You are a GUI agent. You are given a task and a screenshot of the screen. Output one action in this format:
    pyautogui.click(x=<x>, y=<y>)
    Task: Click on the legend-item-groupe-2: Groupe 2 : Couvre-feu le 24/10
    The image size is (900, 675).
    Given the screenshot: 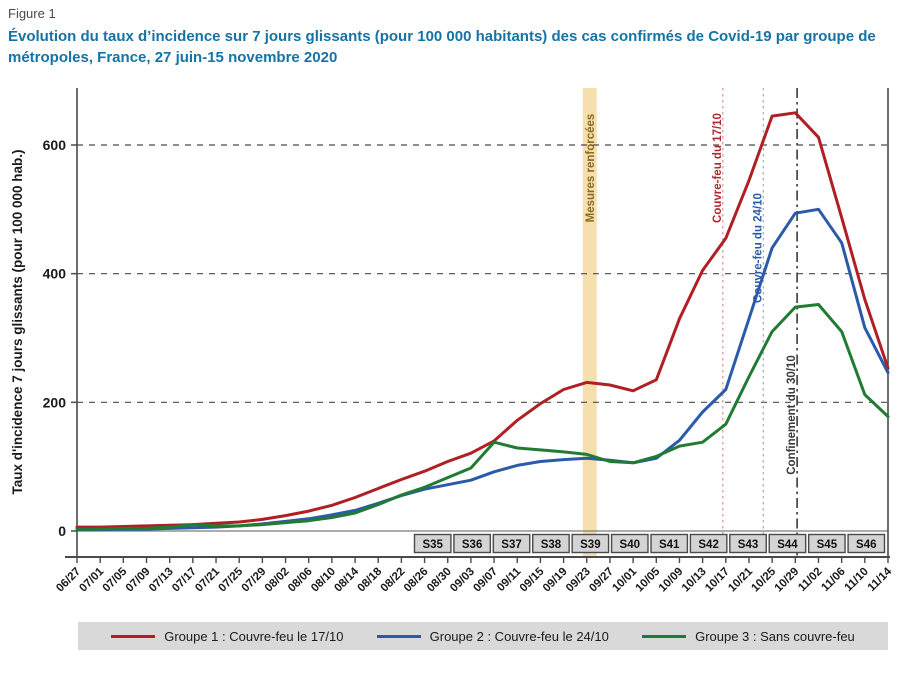 What is the action you would take?
    pyautogui.click(x=492, y=636)
    